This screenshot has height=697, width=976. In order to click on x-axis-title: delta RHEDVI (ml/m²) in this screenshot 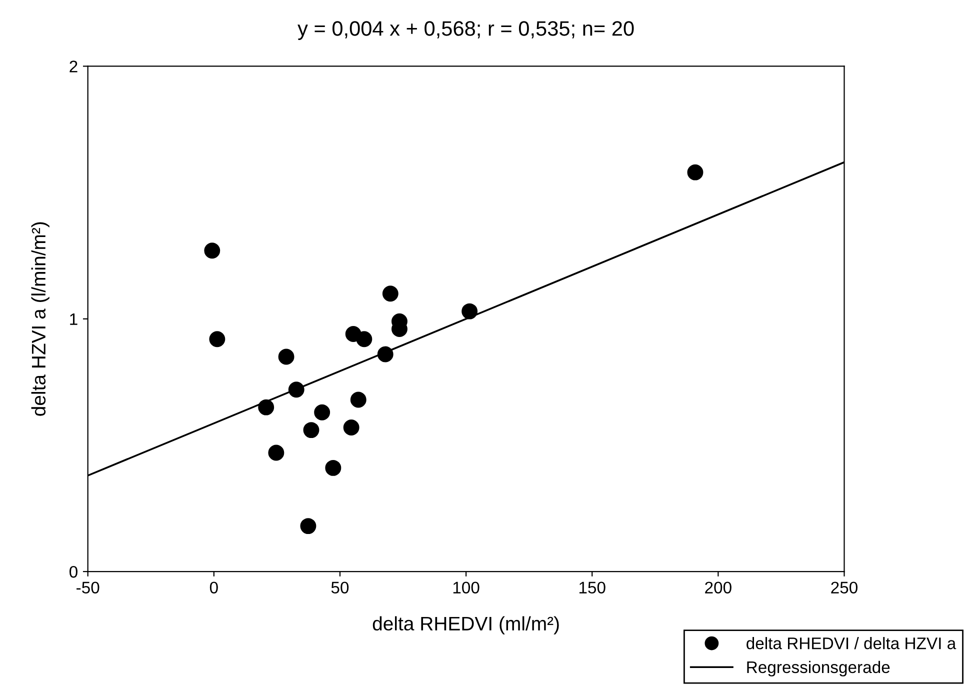, I will do `click(465, 625)`.